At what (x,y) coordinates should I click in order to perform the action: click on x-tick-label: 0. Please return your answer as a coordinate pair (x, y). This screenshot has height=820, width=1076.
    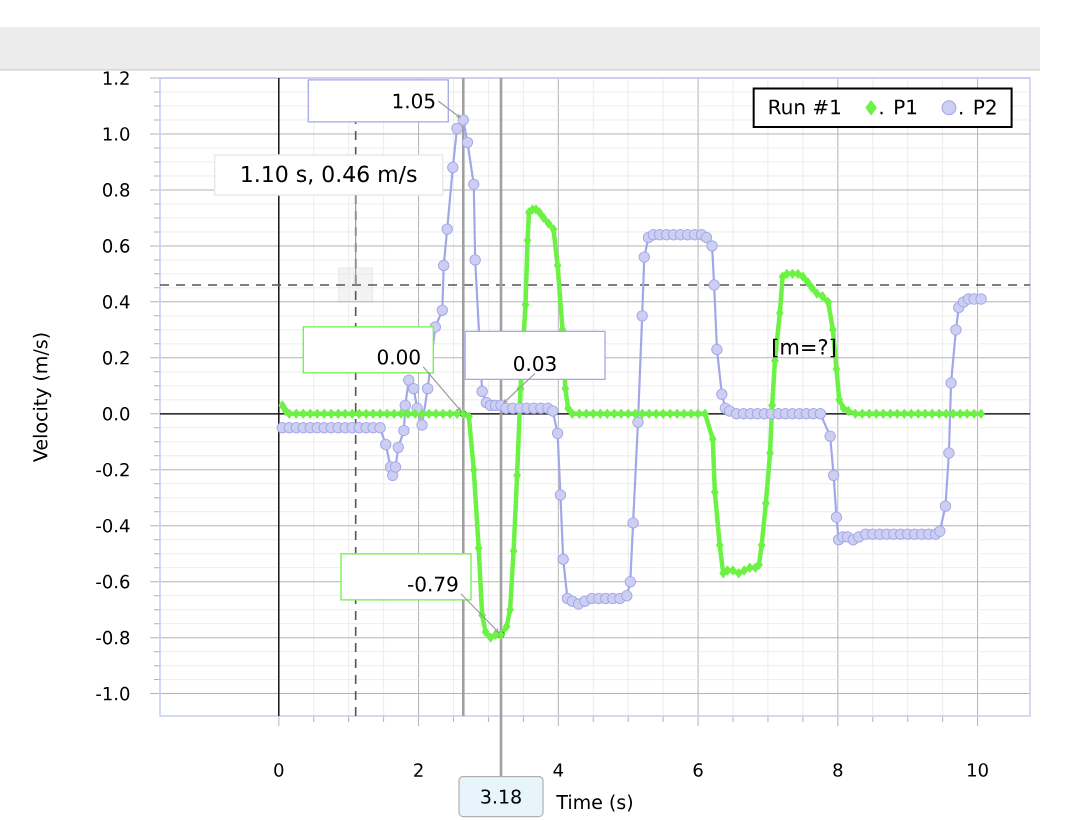
    Looking at the image, I should click on (279, 770).